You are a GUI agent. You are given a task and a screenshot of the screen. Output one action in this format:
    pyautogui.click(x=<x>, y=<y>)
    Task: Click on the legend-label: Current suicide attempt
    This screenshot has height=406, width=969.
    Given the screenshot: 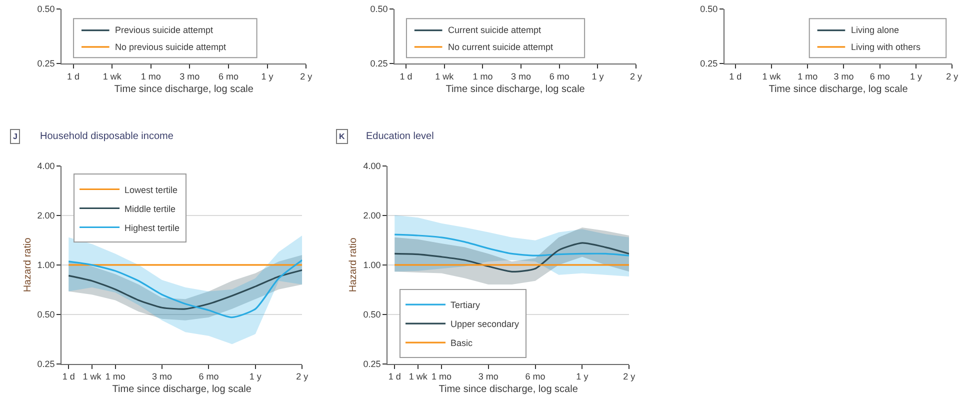 What is the action you would take?
    pyautogui.click(x=495, y=30)
    